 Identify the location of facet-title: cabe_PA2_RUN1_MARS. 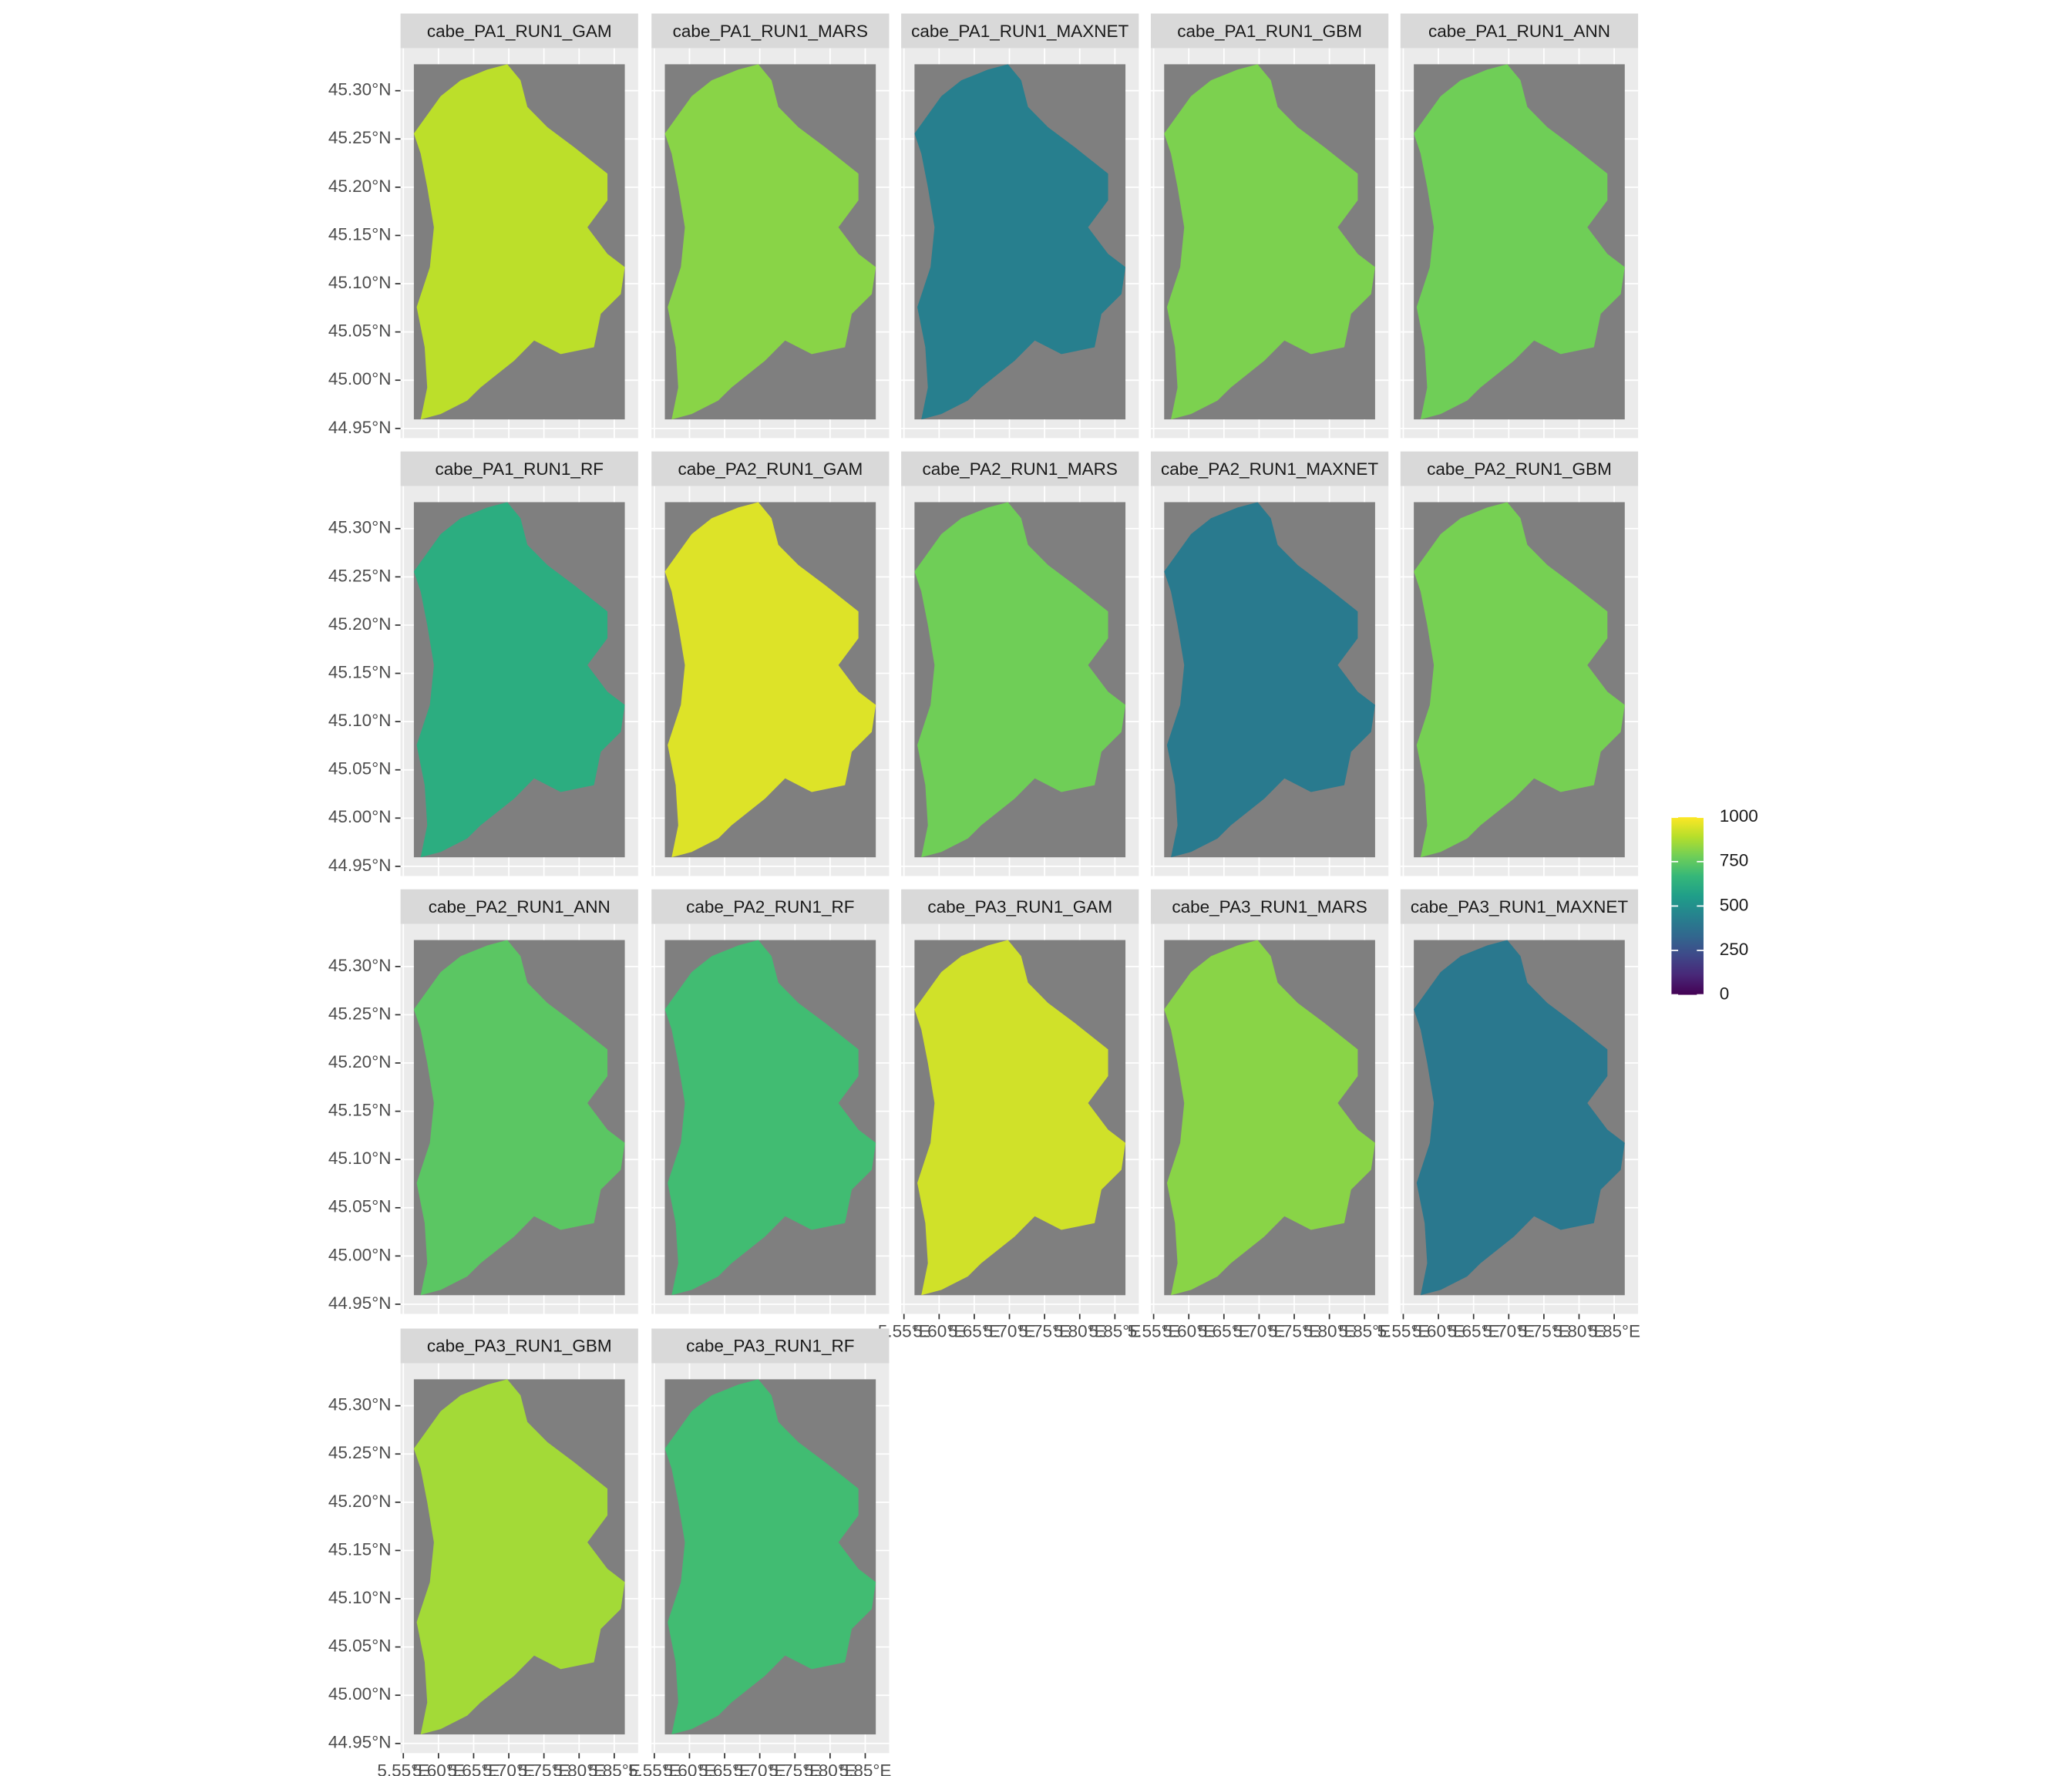
(1019, 469).